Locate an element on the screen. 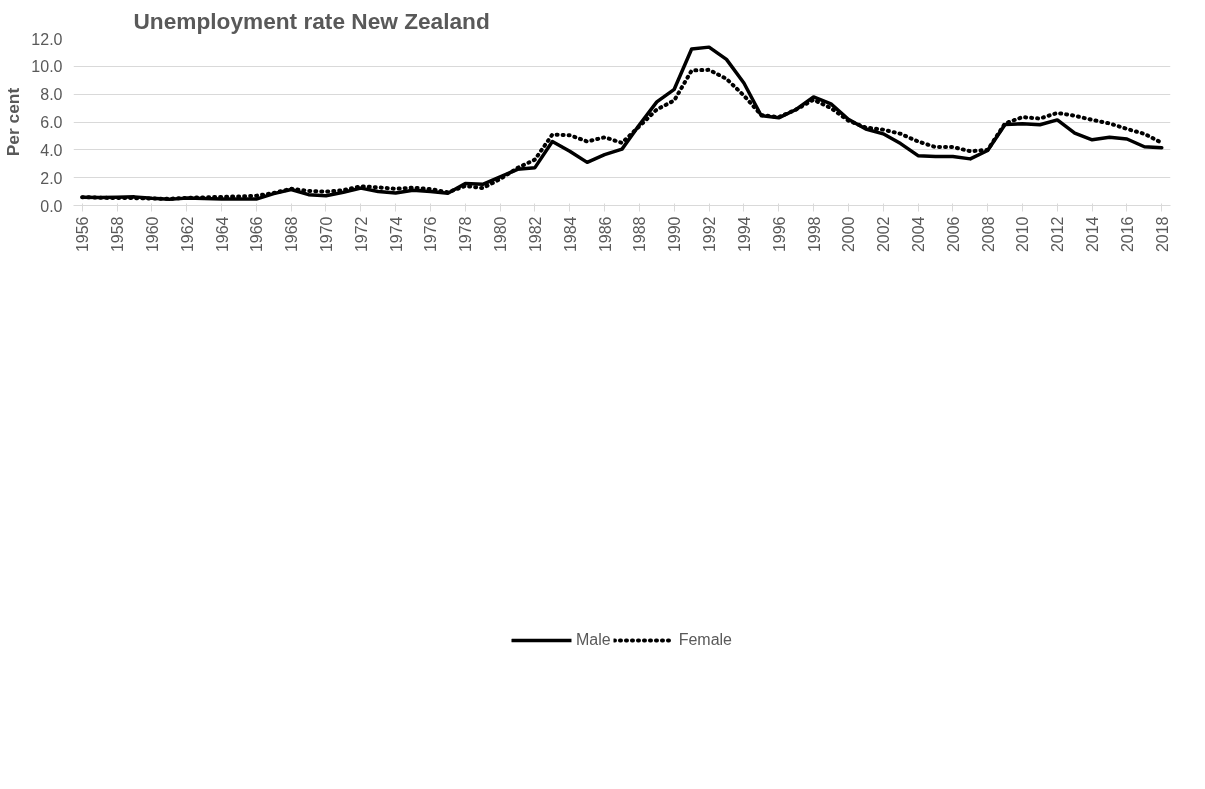 This screenshot has width=1205, height=789. x-tick-label: 1982 is located at coordinates (535, 234).